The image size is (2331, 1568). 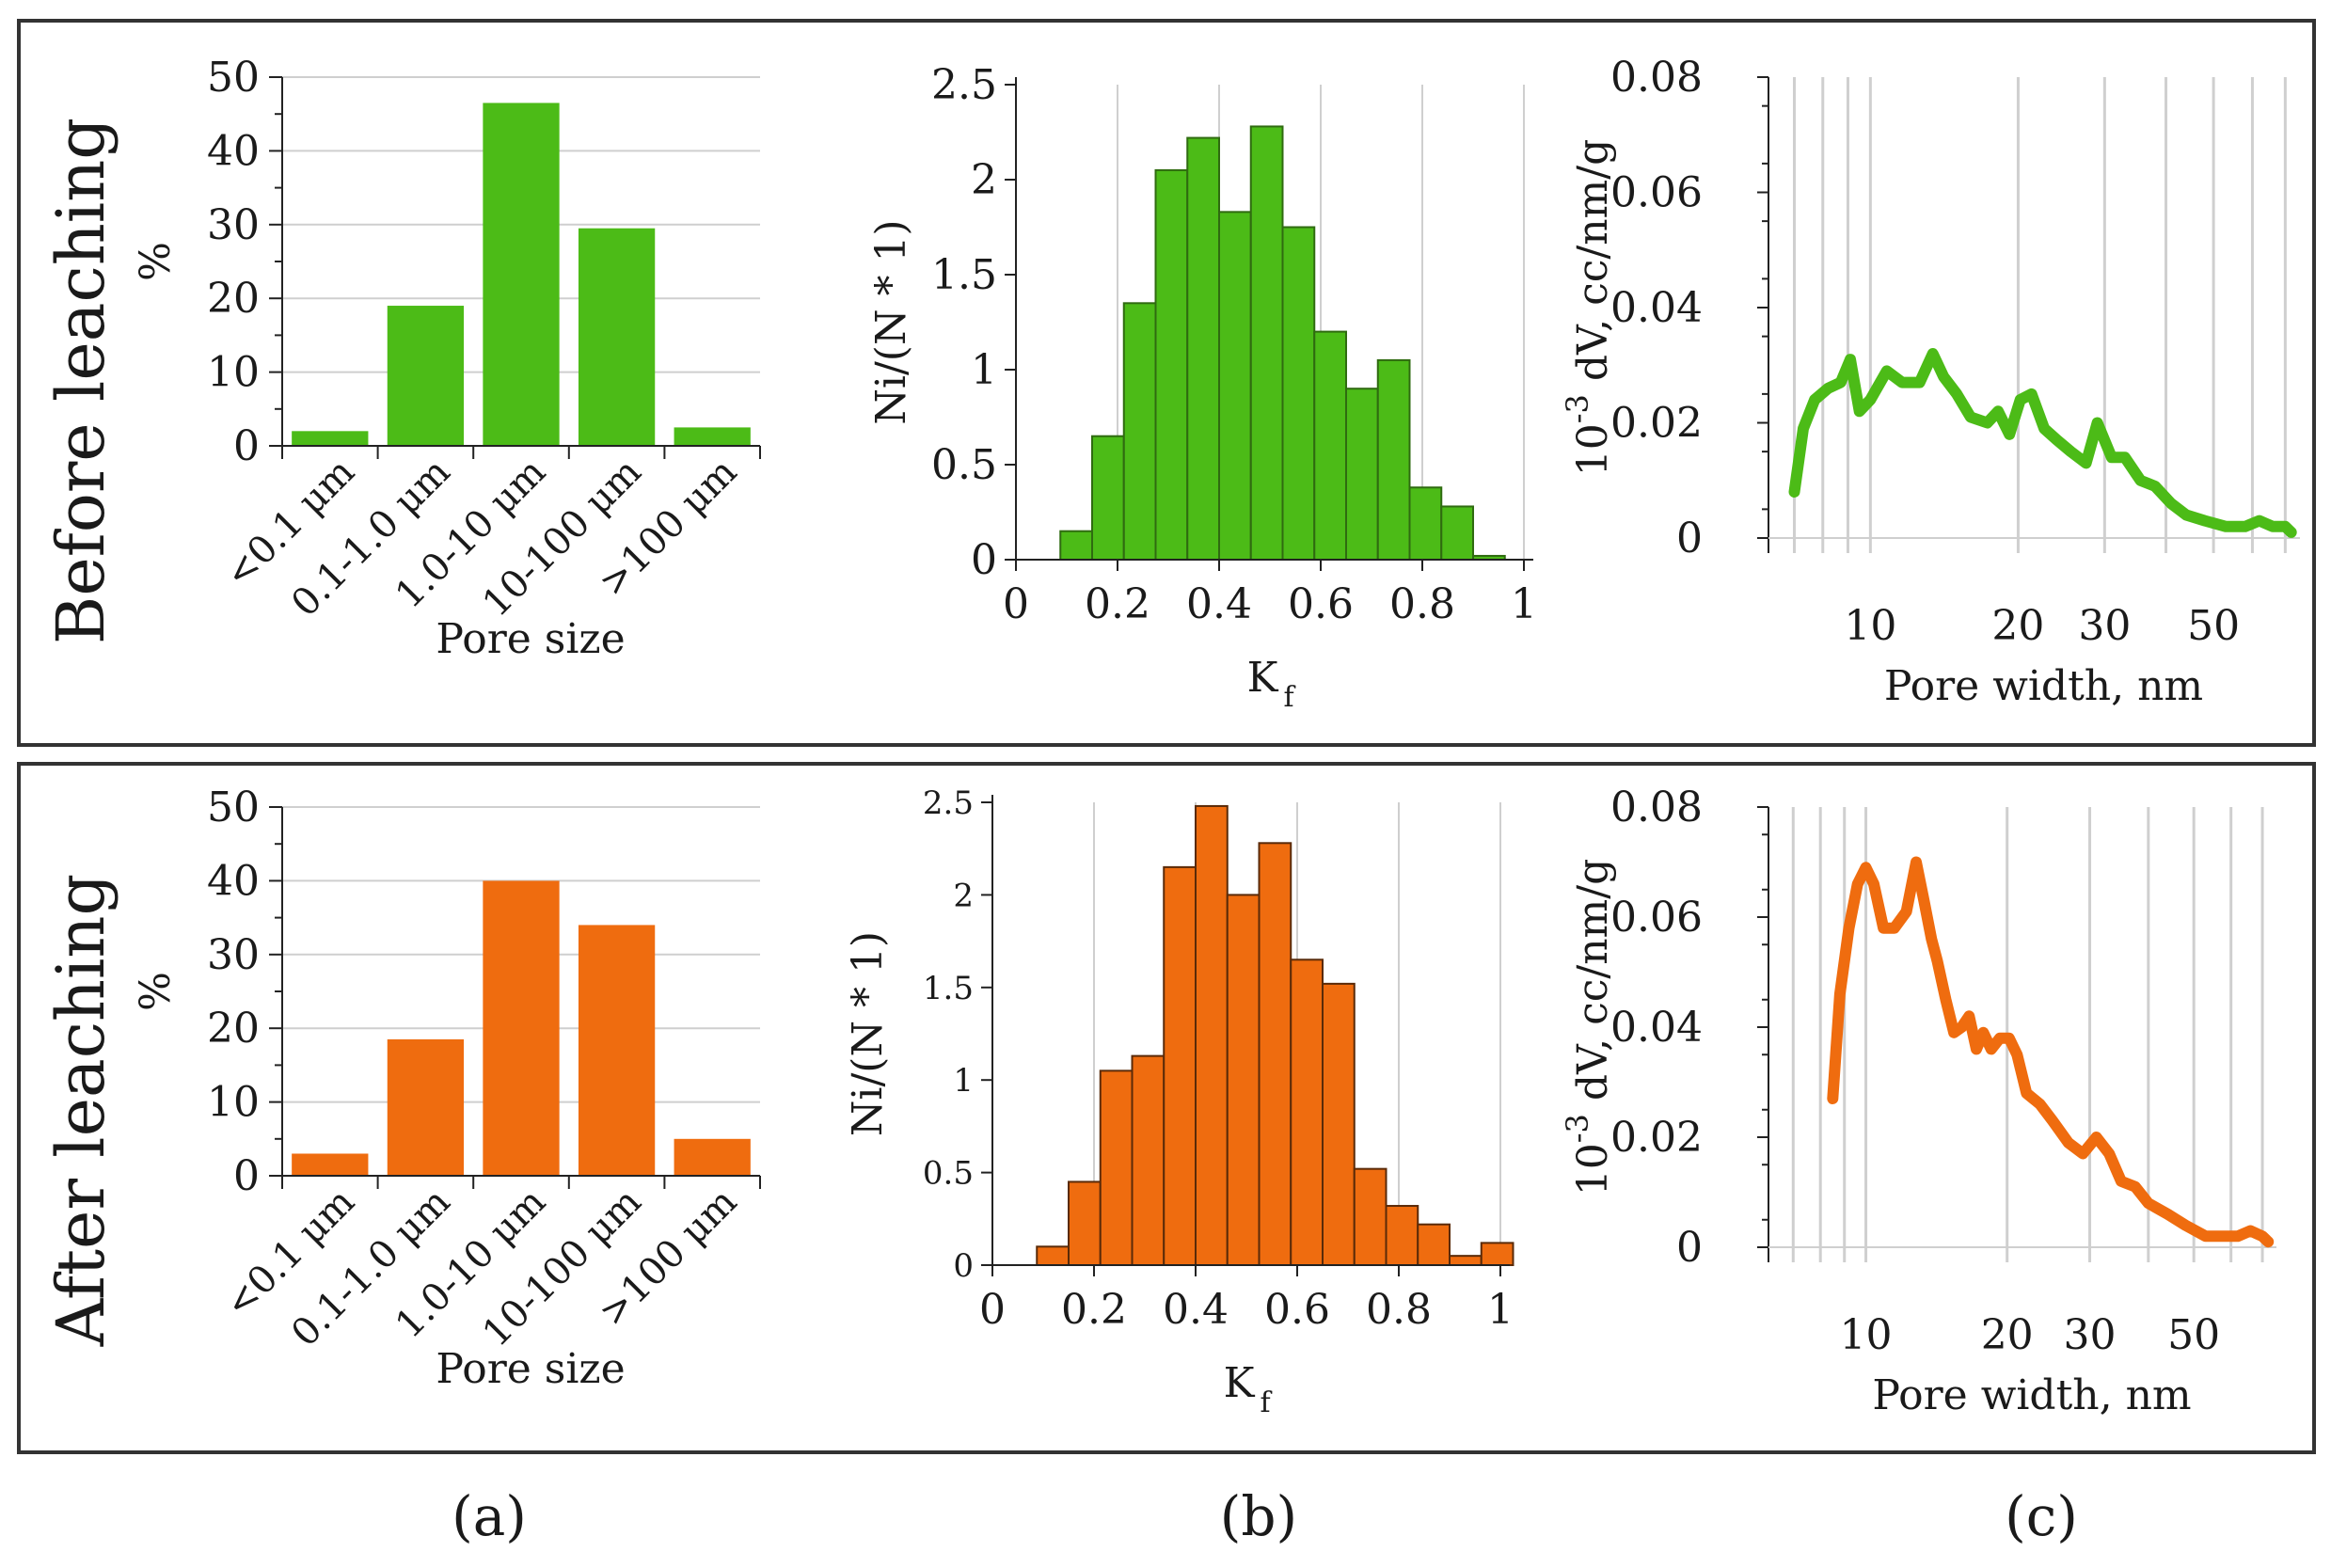 I want to click on x-axis-title: Pore width, nm, so click(x=2044, y=686).